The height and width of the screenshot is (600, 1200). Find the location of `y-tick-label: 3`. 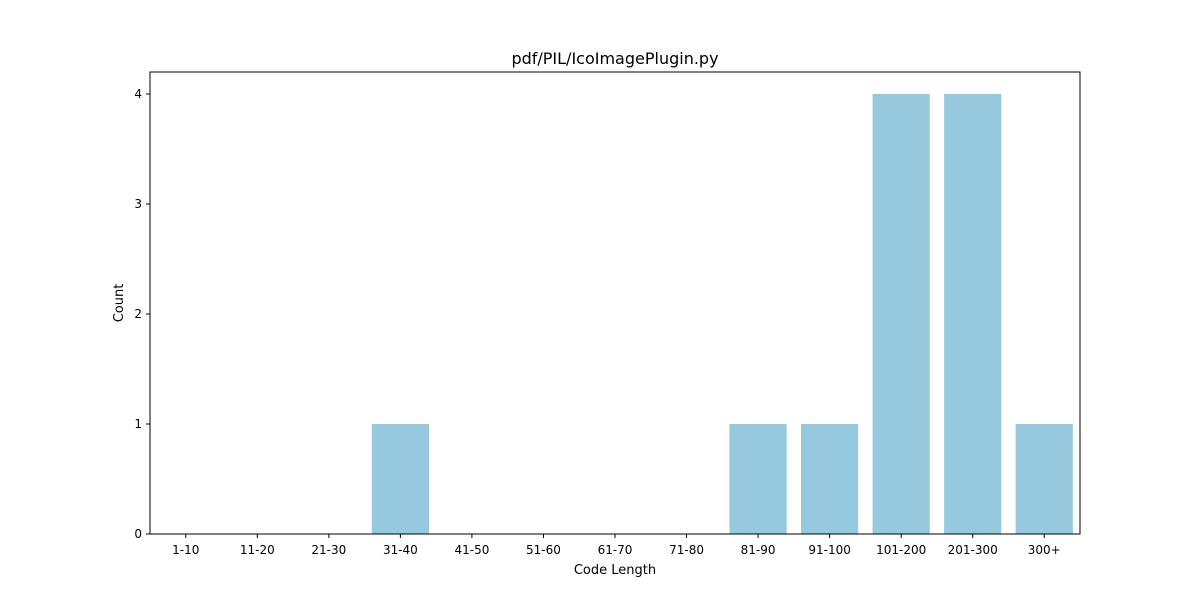

y-tick-label: 3 is located at coordinates (138, 204).